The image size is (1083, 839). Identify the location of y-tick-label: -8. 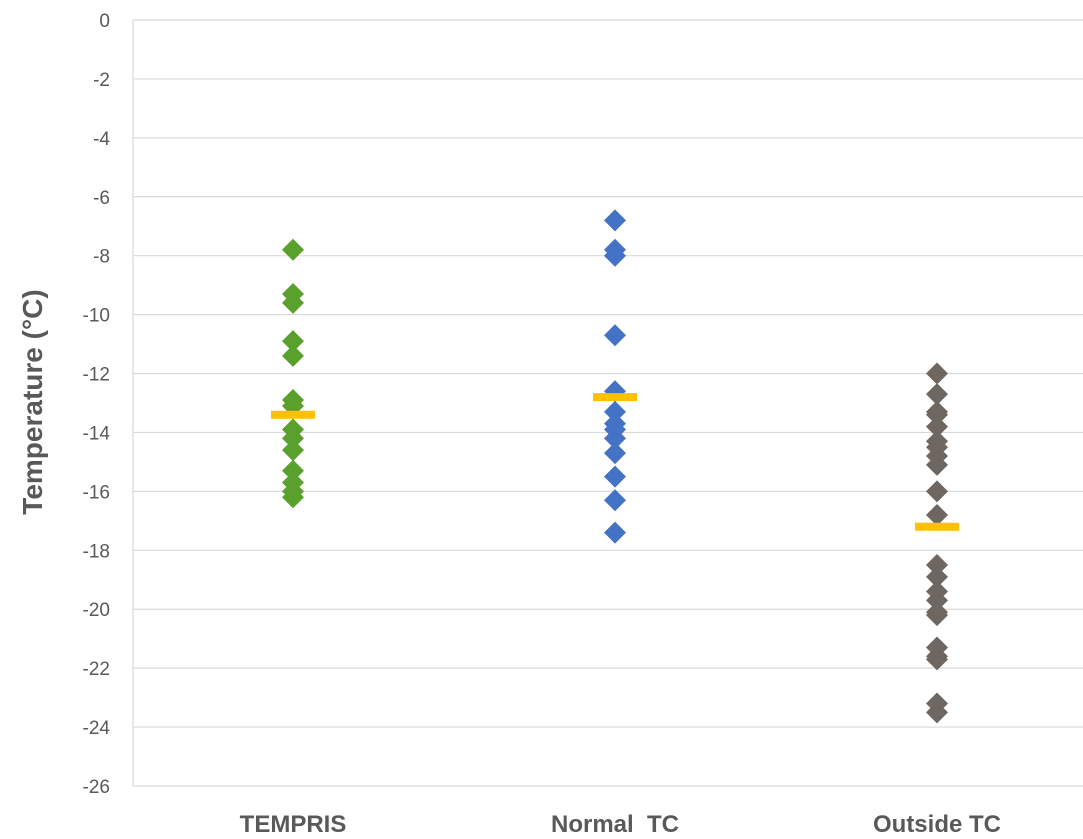
(101, 257).